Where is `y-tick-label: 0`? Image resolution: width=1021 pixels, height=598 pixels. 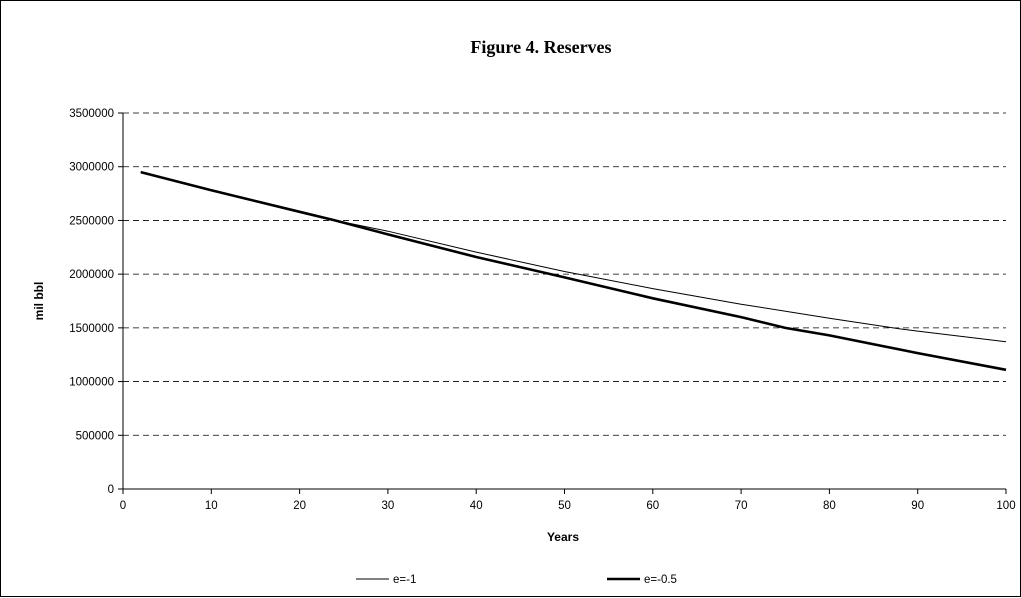
y-tick-label: 0 is located at coordinates (111, 490).